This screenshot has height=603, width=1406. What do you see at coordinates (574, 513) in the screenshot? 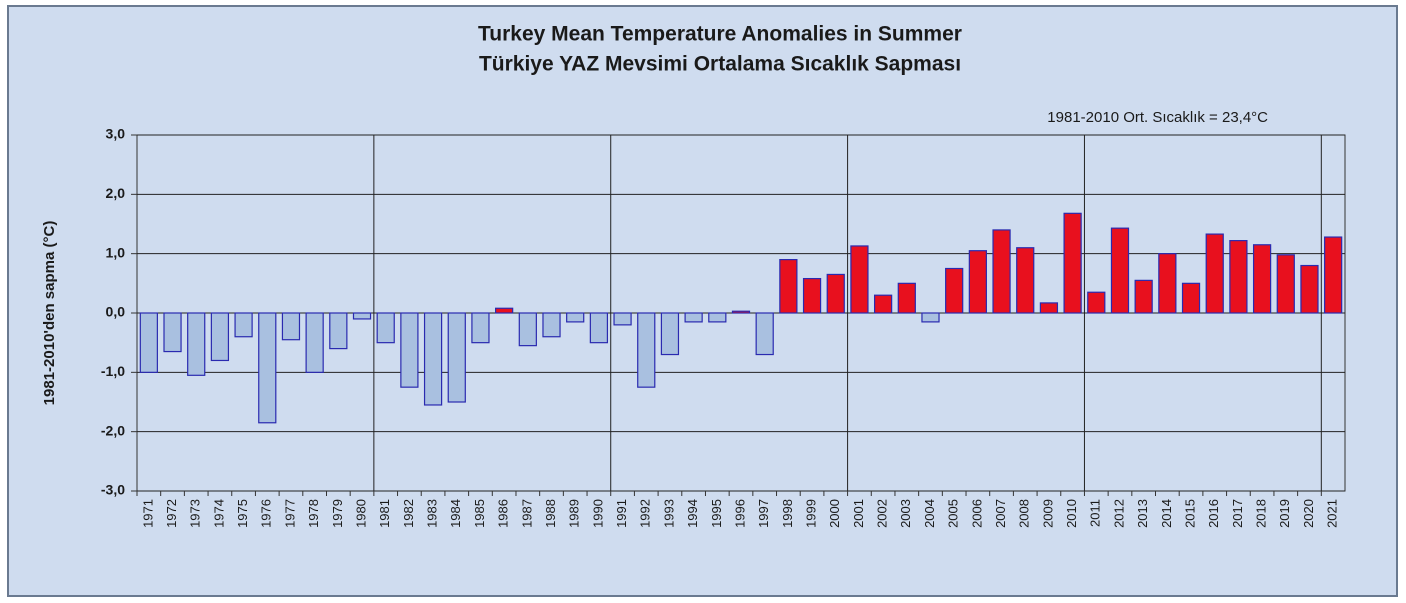
I see `x-tick-label: 1989` at bounding box center [574, 513].